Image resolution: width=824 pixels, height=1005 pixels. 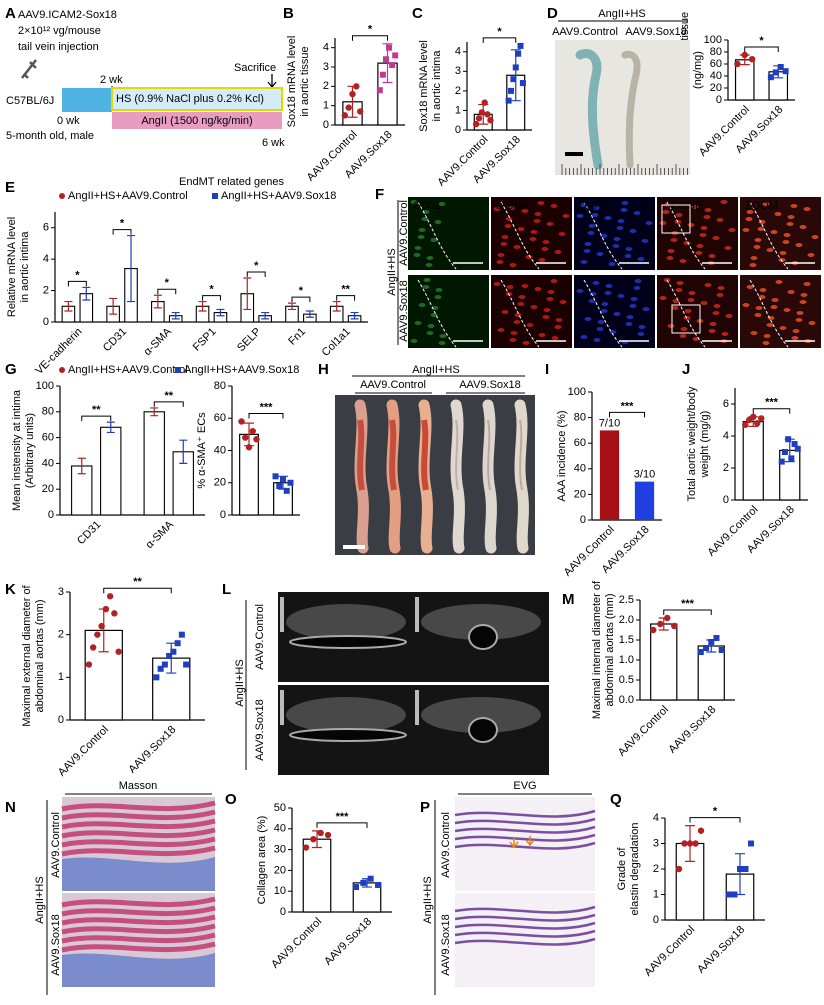 I want to click on x-tick-label: Col1a1, so click(x=336, y=342).